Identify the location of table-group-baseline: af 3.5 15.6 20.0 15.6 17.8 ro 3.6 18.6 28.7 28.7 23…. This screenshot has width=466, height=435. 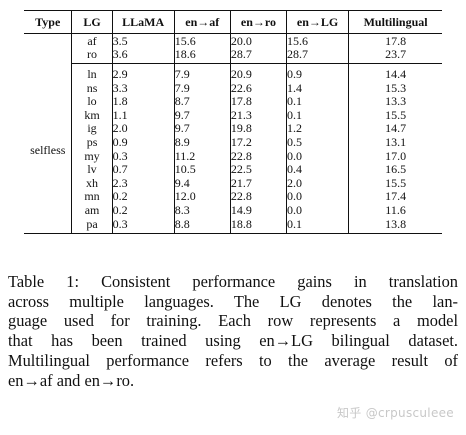
(233, 49).